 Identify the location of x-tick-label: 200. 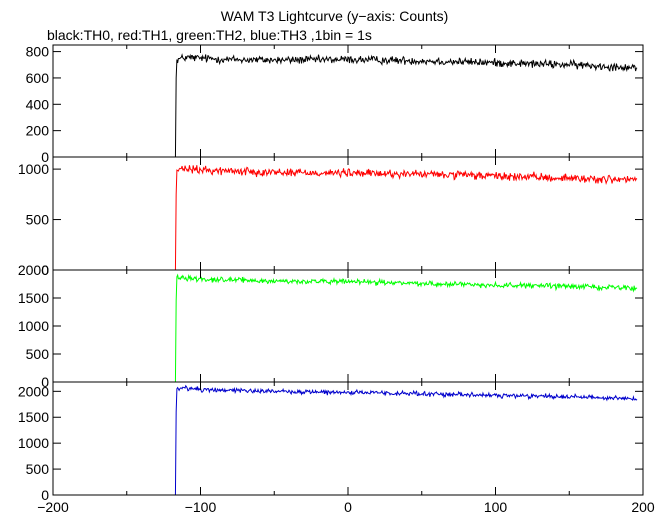
(643, 507).